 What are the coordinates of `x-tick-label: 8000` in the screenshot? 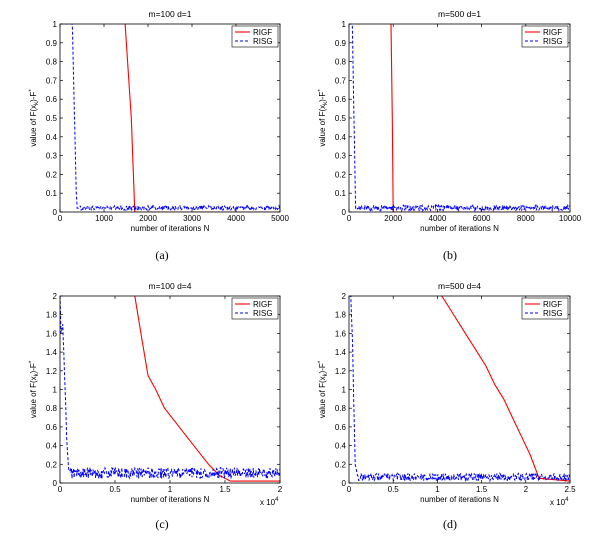 It's located at (526, 218).